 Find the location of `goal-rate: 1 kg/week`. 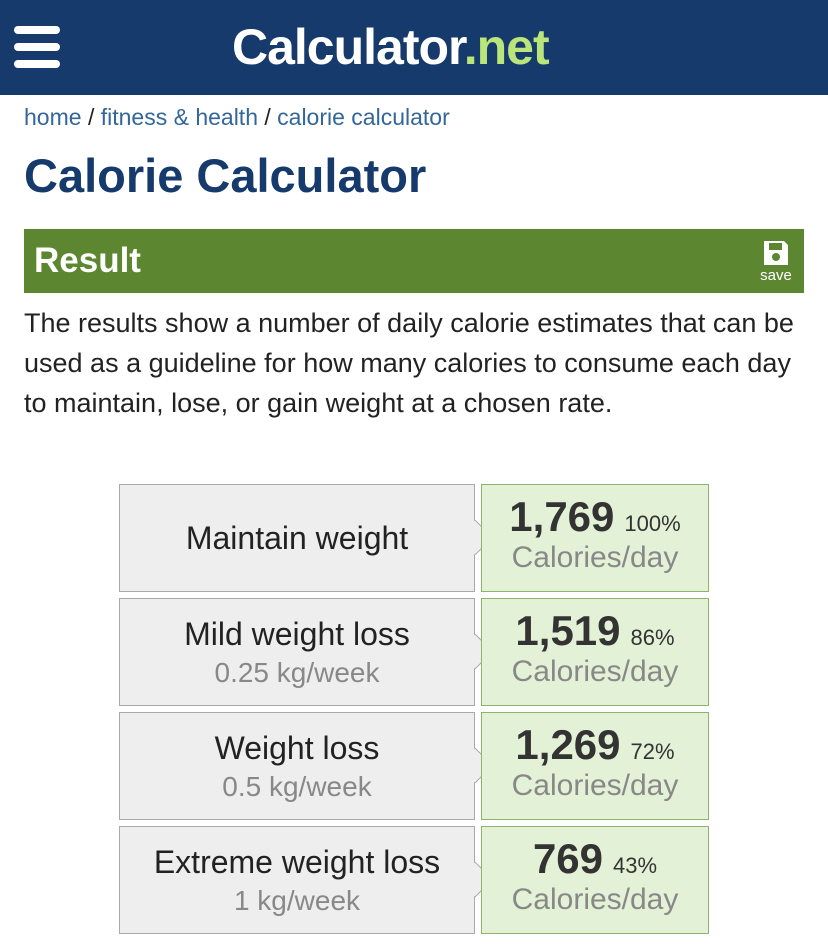

goal-rate: 1 kg/week is located at coordinates (297, 900).